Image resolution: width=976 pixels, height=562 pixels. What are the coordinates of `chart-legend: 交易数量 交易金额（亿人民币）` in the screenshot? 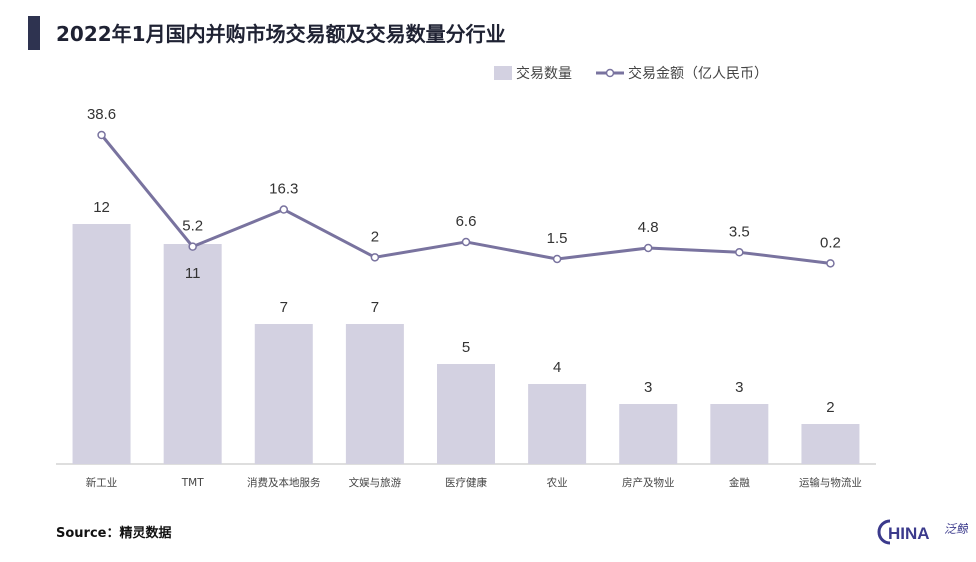 It's located at (631, 73).